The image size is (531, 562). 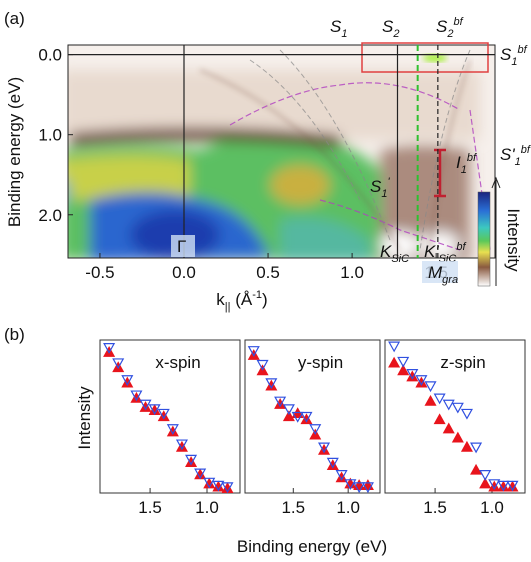 I want to click on y-tick-label: 0.0, so click(x=50, y=55).